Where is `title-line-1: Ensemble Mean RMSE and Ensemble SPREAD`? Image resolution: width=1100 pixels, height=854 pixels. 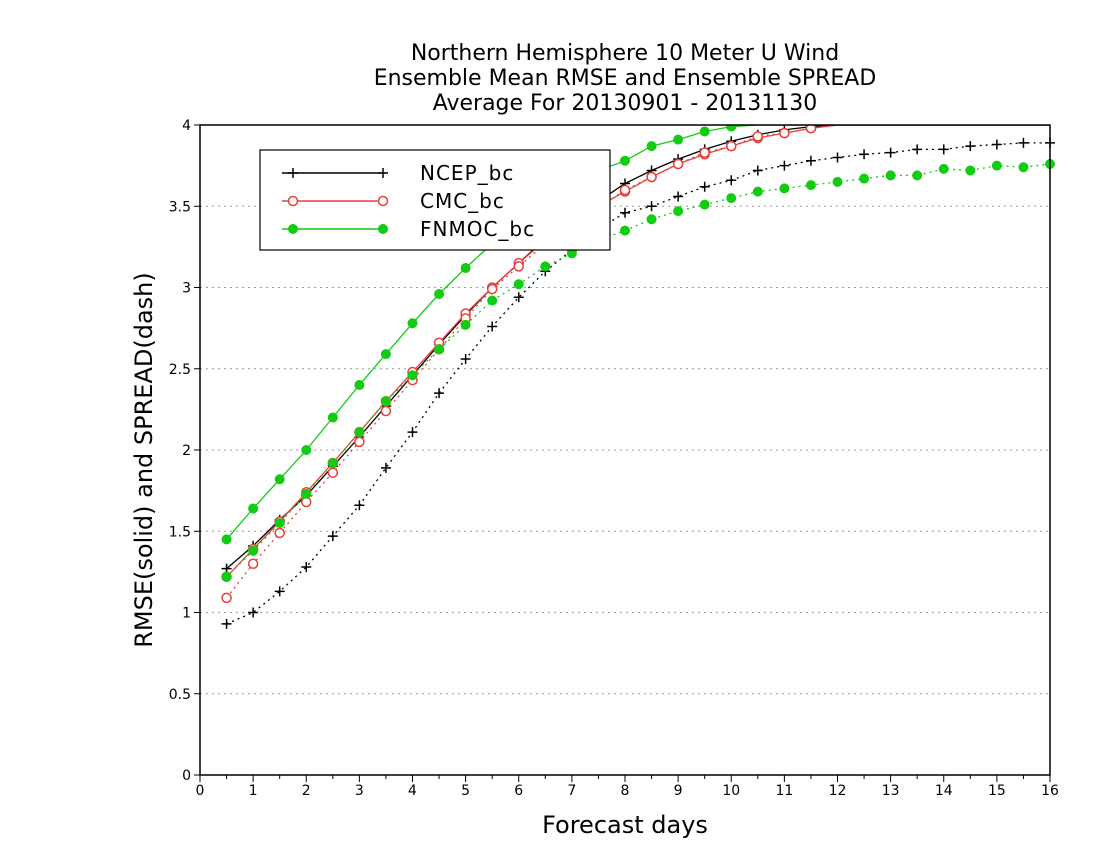
title-line-1: Ensemble Mean RMSE and Ensemble SPREAD is located at coordinates (625, 78).